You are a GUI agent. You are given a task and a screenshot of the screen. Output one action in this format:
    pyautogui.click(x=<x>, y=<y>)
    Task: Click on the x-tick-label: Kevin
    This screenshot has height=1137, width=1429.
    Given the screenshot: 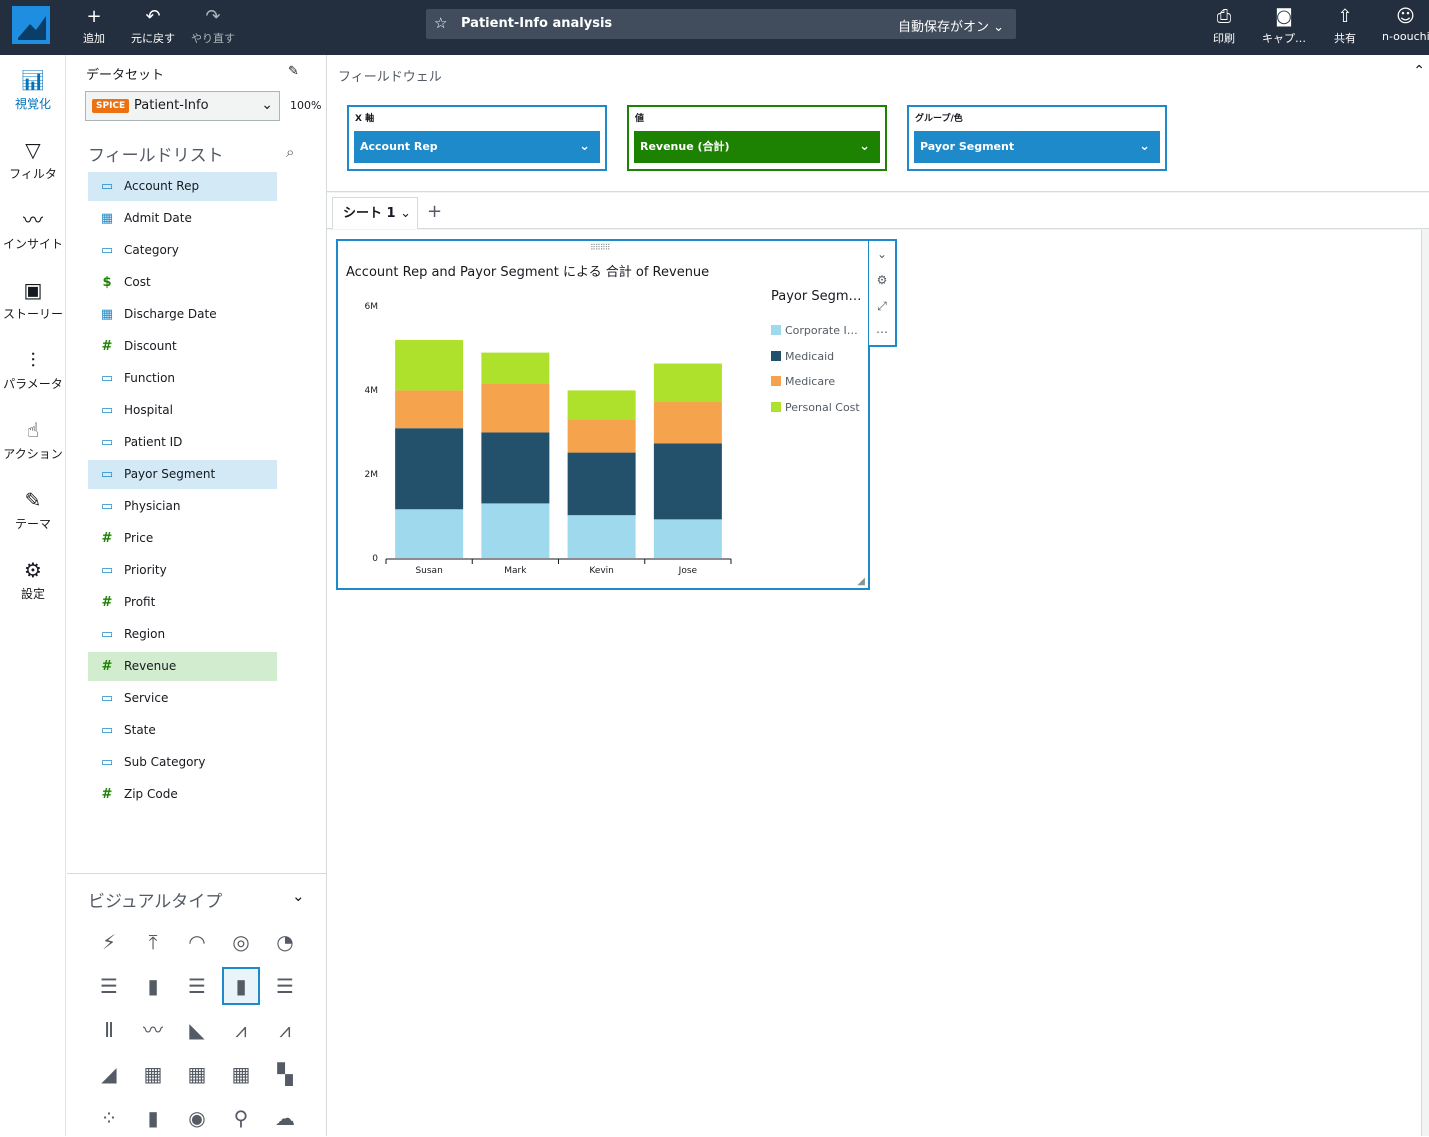 What is the action you would take?
    pyautogui.click(x=601, y=571)
    